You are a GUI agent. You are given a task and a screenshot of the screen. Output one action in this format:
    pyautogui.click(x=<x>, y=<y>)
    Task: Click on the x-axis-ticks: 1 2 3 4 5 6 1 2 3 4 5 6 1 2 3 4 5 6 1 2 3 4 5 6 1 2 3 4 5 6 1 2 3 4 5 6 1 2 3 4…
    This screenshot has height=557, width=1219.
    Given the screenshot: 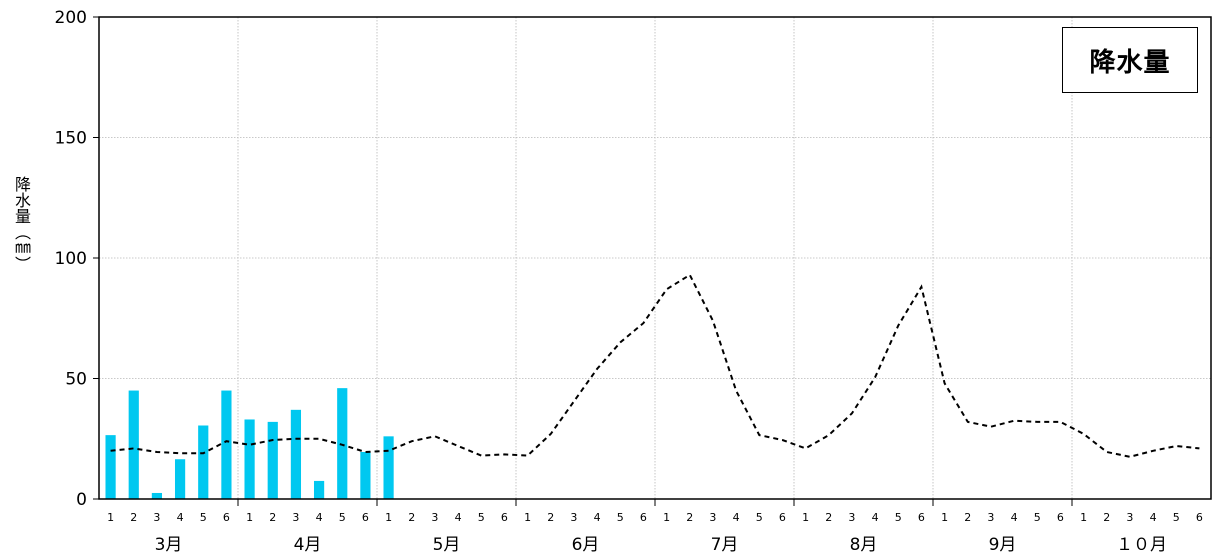 What is the action you would take?
    pyautogui.click(x=655, y=511)
    